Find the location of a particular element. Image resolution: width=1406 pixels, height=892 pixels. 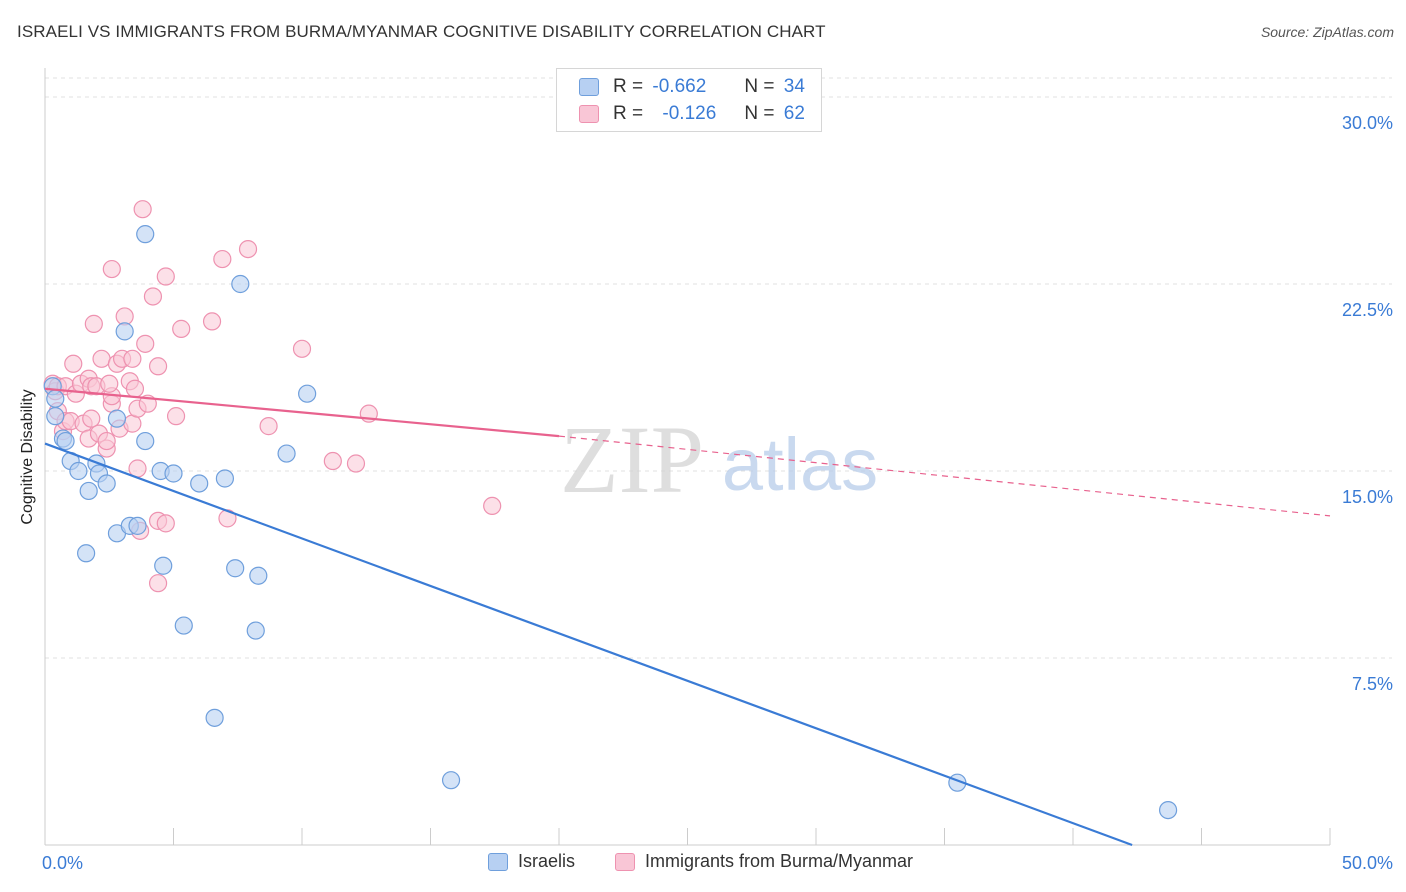

watermark: ZIP atlas is located at coordinates (719, 459).